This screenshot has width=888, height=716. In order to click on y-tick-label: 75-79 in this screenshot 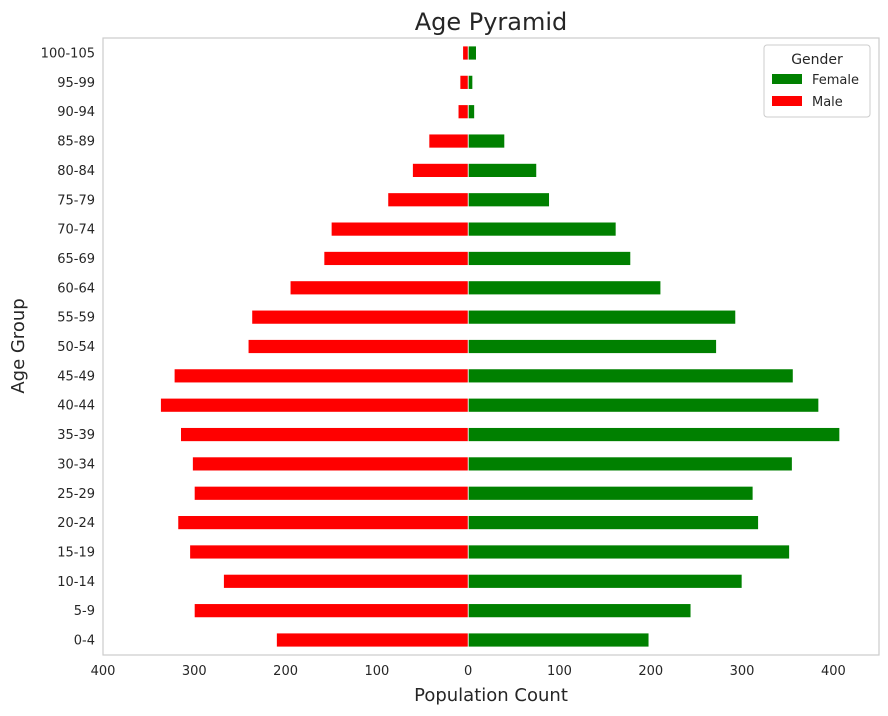, I will do `click(76, 200)`.